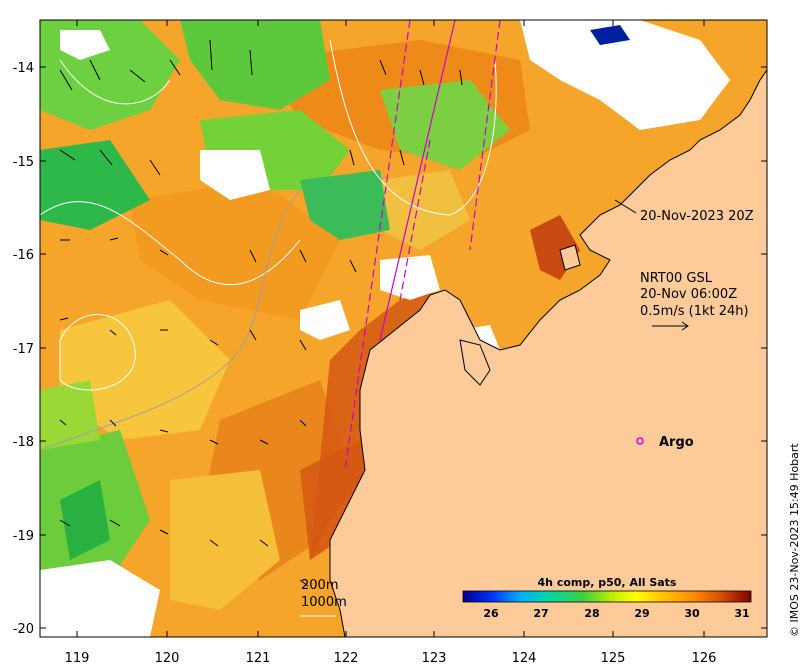 The image size is (810, 672). Describe the element at coordinates (23, 68) in the screenshot. I see `y-tick-label: -14` at that location.